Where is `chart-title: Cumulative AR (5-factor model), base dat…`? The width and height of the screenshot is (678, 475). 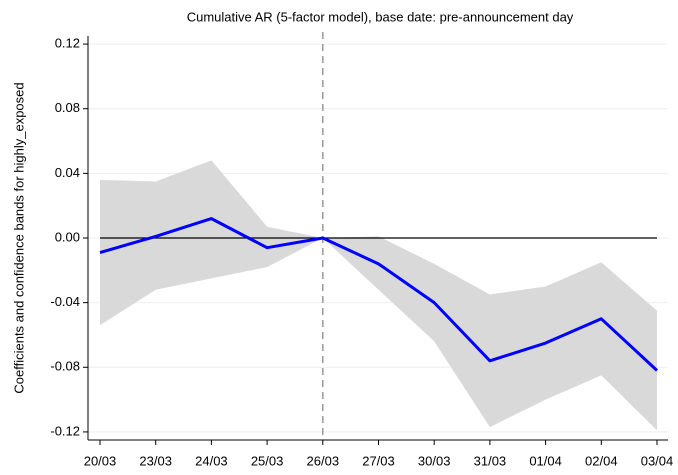 chart-title: Cumulative AR (5-factor model), base dat… is located at coordinates (380, 16).